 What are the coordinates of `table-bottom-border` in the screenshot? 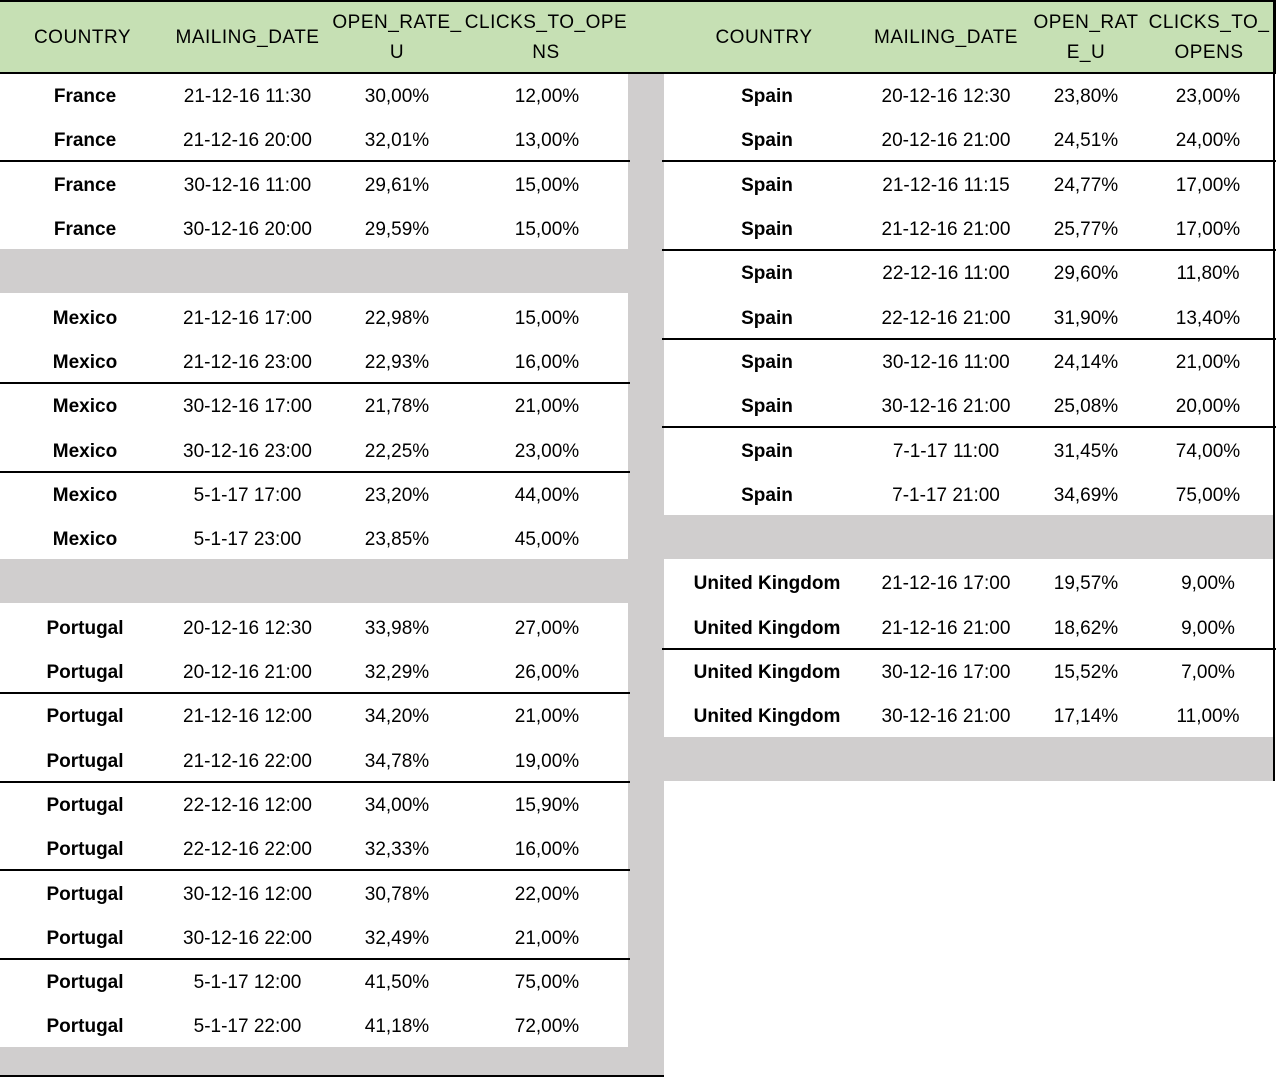 It's located at (332, 1076).